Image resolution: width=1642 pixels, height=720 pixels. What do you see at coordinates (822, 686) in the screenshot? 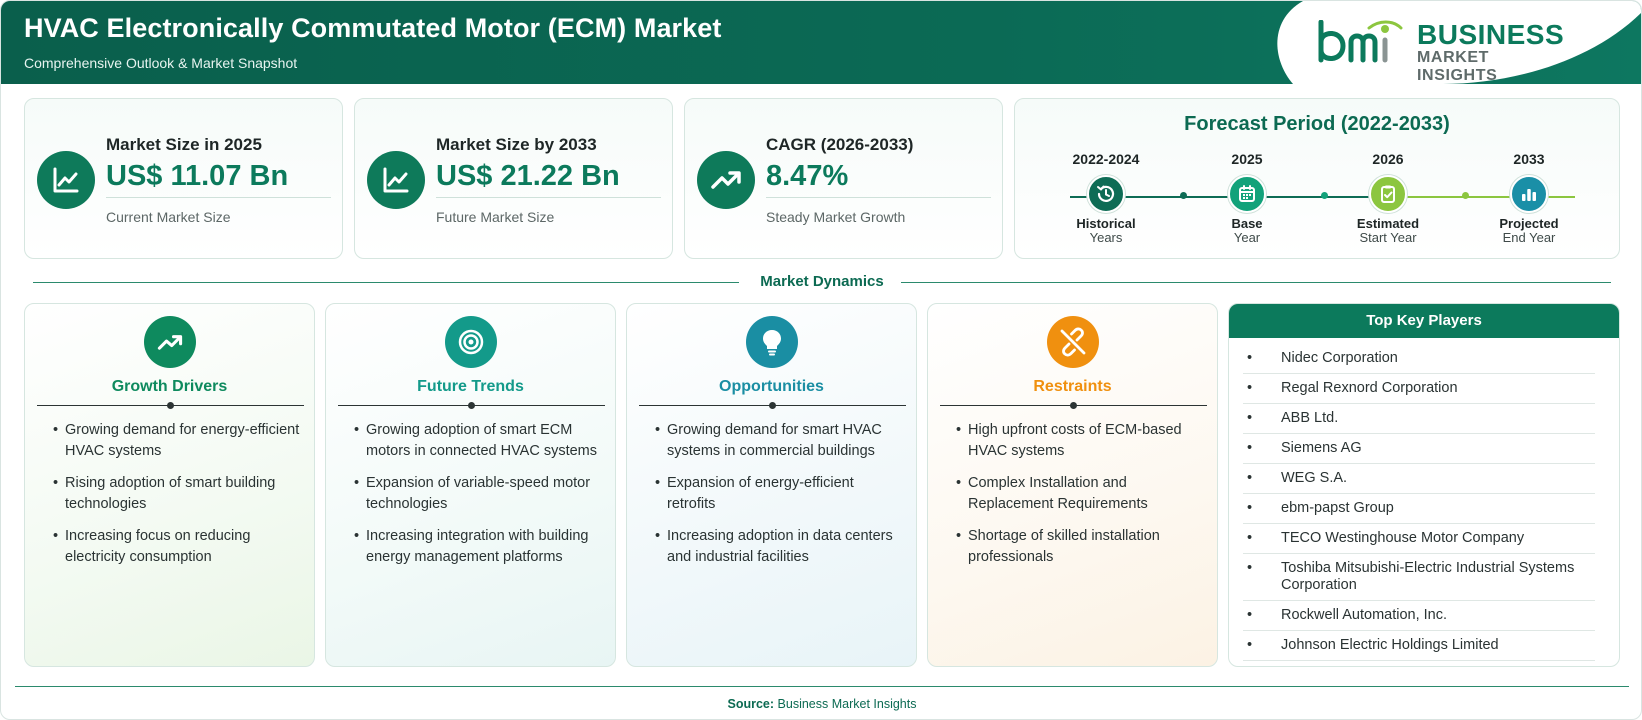
I see `footer-divider` at bounding box center [822, 686].